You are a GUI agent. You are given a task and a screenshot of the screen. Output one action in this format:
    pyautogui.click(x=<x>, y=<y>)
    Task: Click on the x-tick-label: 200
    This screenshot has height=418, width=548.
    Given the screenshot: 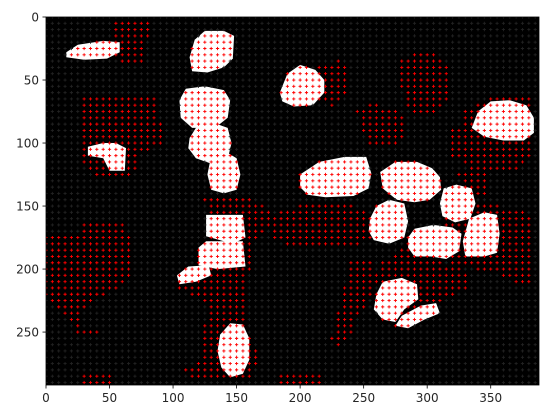 What is the action you would take?
    pyautogui.click(x=300, y=398)
    